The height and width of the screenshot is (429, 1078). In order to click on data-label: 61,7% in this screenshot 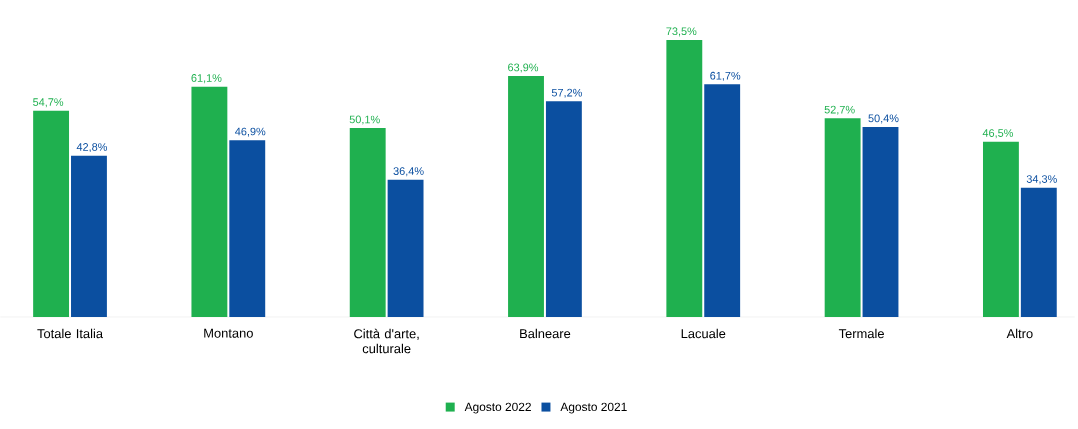, I will do `click(725, 77)`.